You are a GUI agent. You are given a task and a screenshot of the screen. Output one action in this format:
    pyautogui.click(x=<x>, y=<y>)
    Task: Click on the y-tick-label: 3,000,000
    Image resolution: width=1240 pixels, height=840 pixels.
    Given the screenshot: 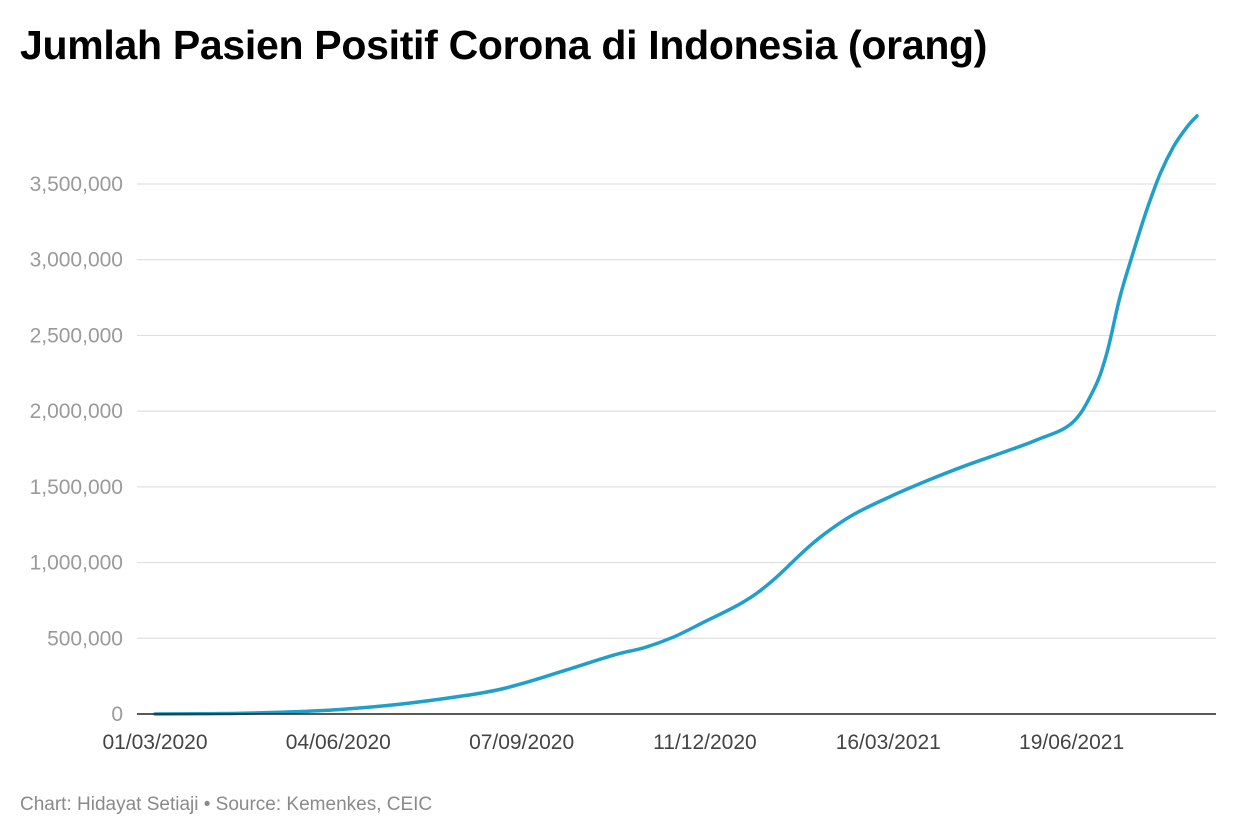 What is the action you would take?
    pyautogui.click(x=76, y=260)
    